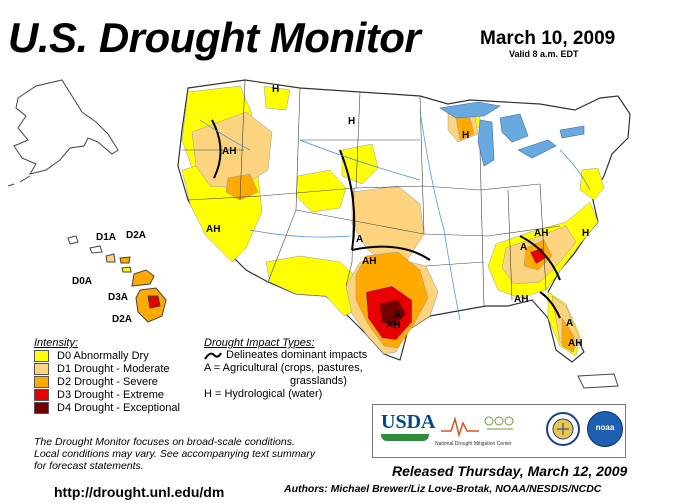 Image resolution: width=675 pixels, height=503 pixels. I want to click on impact-line-desc: Delineates dominant impacts, so click(297, 355).